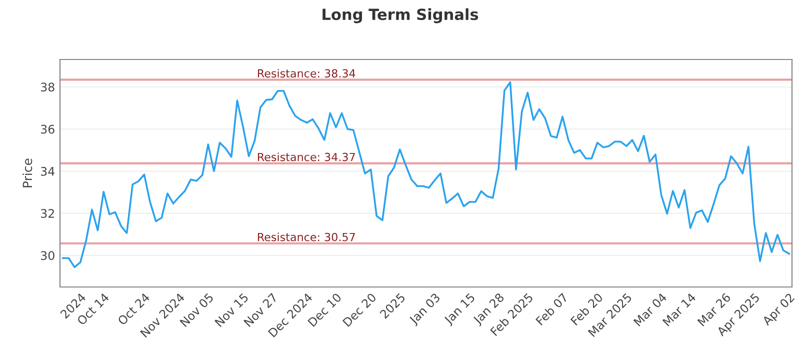  Describe the element at coordinates (47, 171) in the screenshot. I see `y-tick-label: 34` at that location.